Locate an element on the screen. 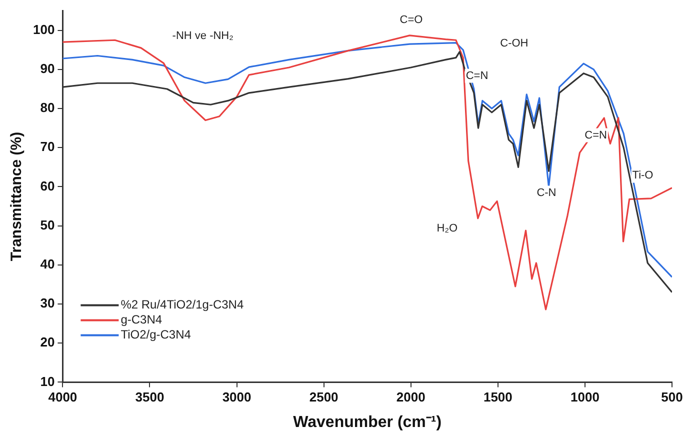 The image size is (686, 440). y-tick-label: 20 is located at coordinates (47, 342).